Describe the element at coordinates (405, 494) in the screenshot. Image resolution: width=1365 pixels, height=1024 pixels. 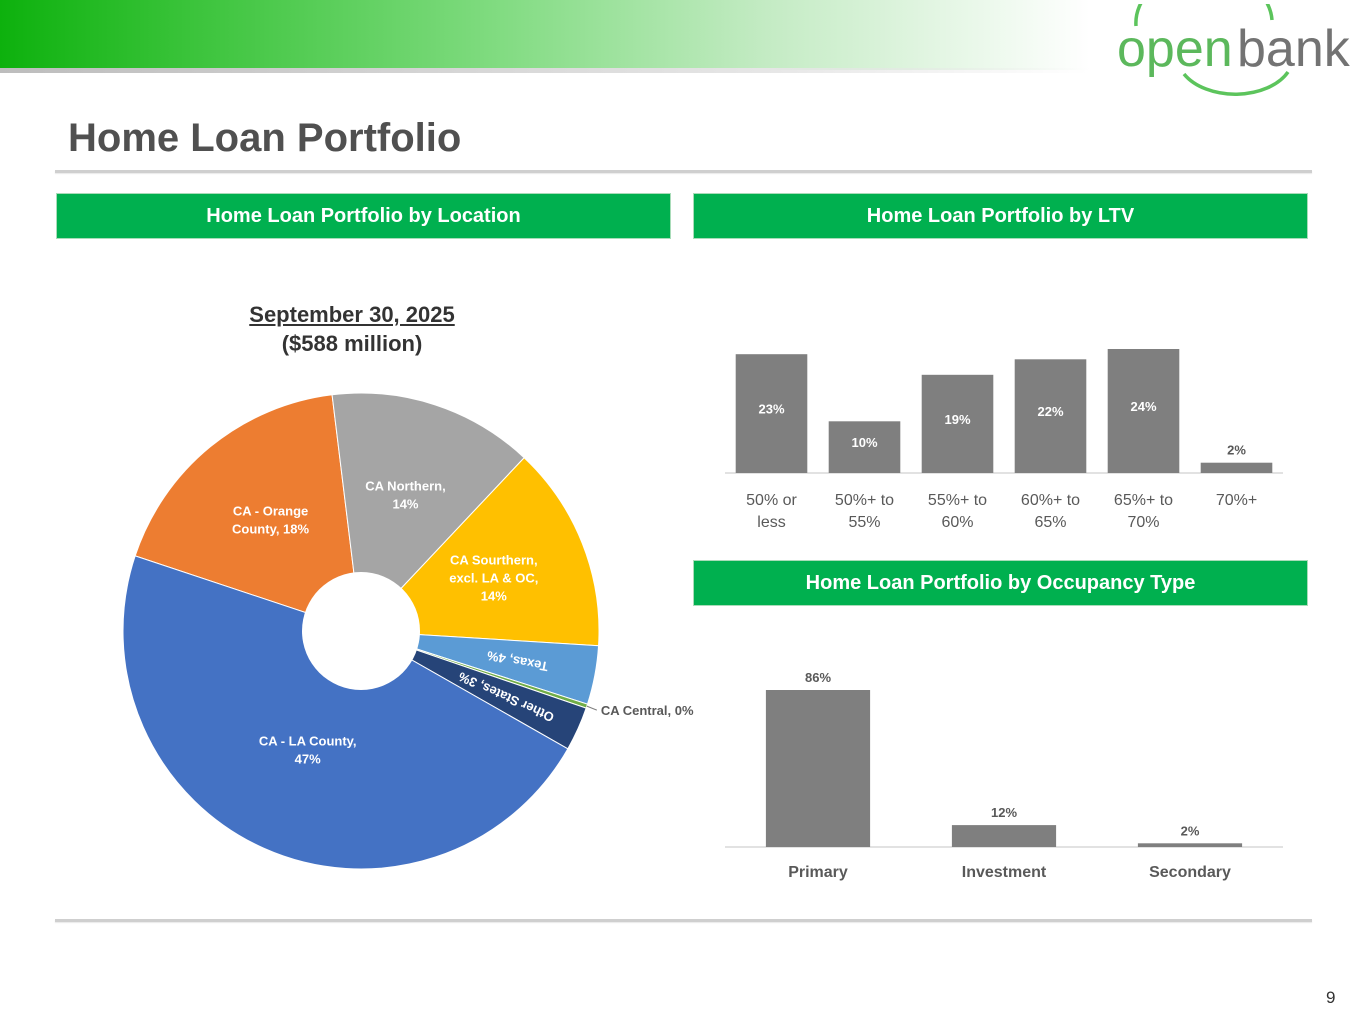
I see `pie-label-ca-northern: CA Northern, 14%` at that location.